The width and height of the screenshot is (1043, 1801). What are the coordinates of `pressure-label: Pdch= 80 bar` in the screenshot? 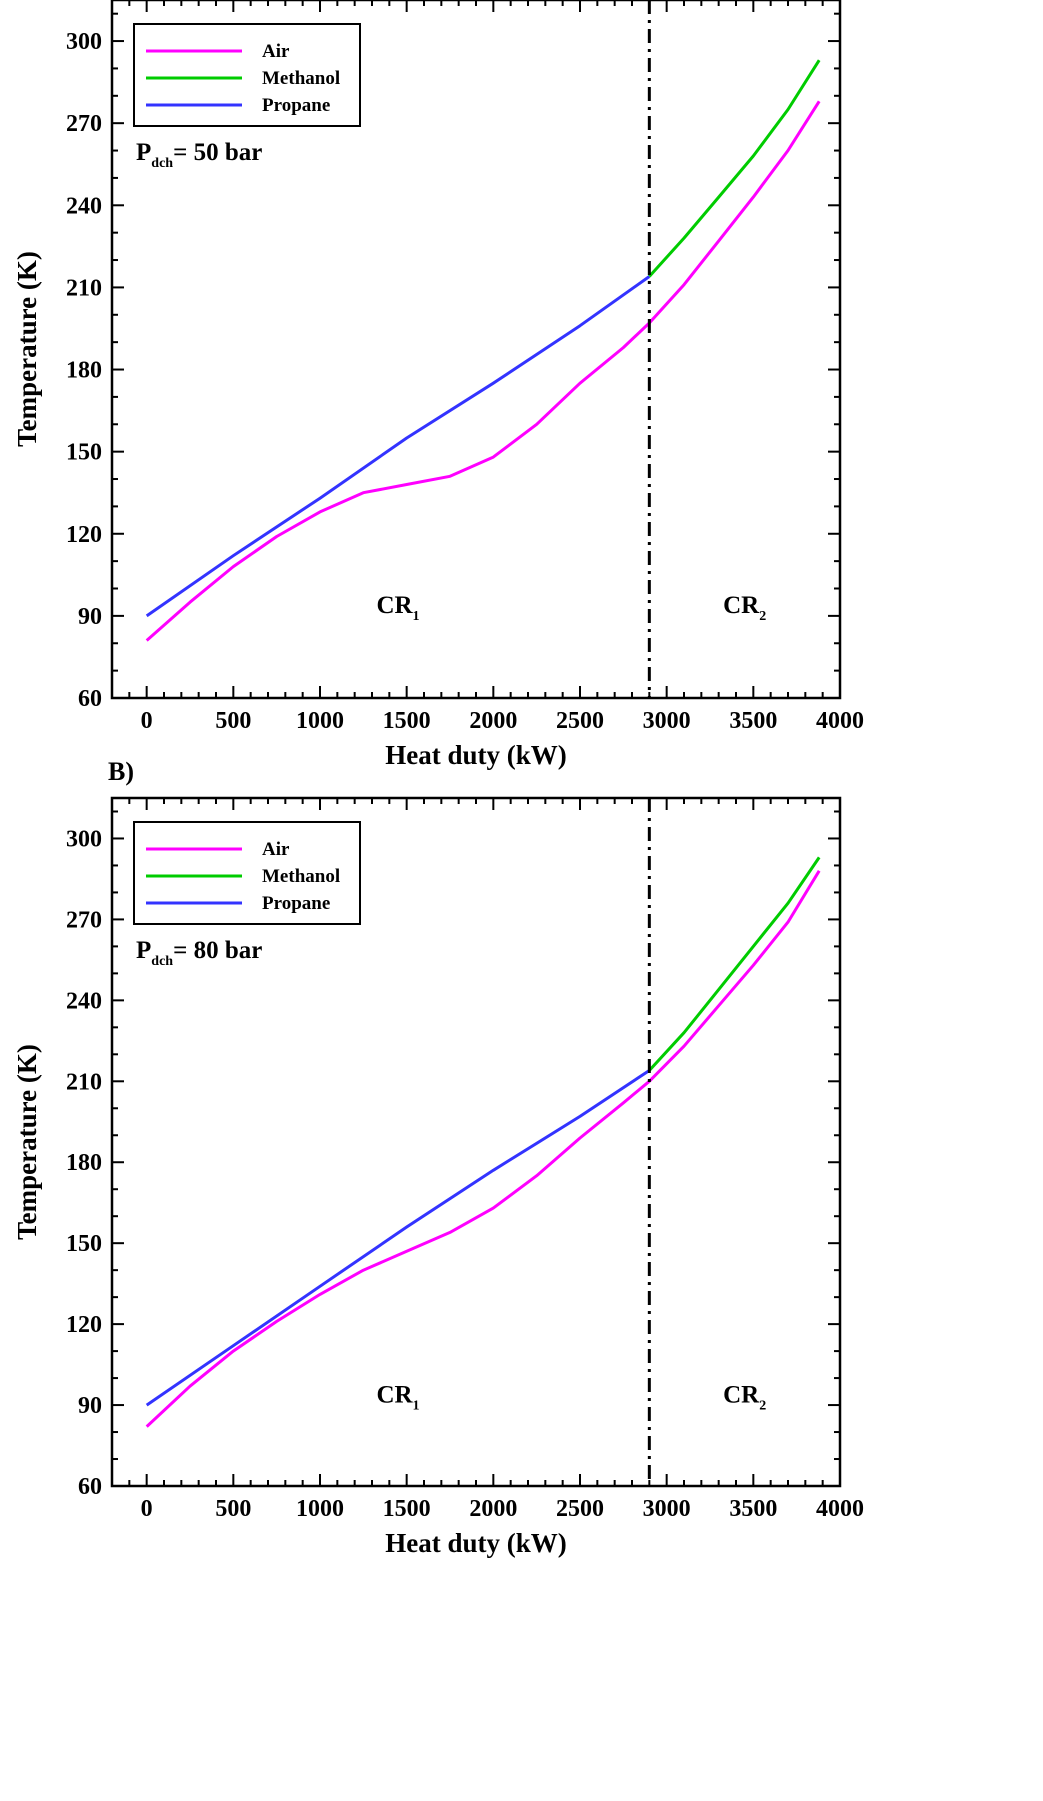 It's located at (199, 953).